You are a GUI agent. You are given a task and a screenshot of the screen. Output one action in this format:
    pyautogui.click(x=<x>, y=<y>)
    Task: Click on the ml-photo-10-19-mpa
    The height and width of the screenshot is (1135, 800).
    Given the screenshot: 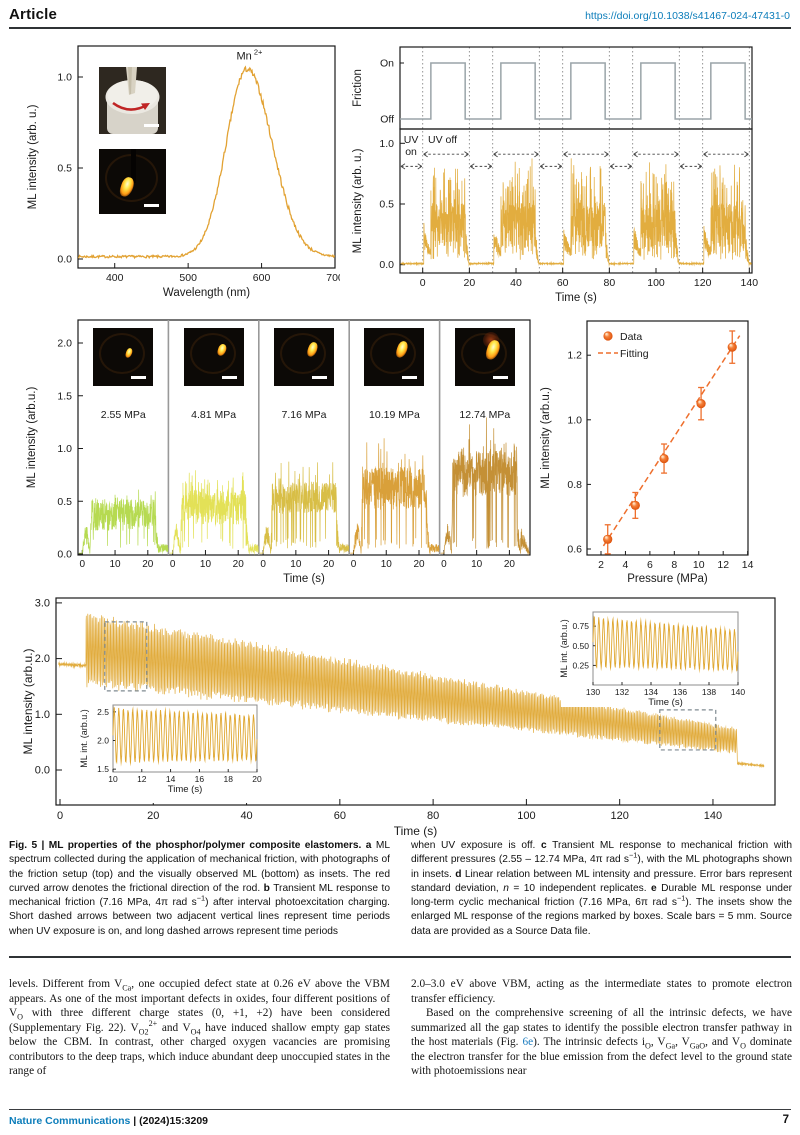 What is the action you would take?
    pyautogui.click(x=394, y=357)
    